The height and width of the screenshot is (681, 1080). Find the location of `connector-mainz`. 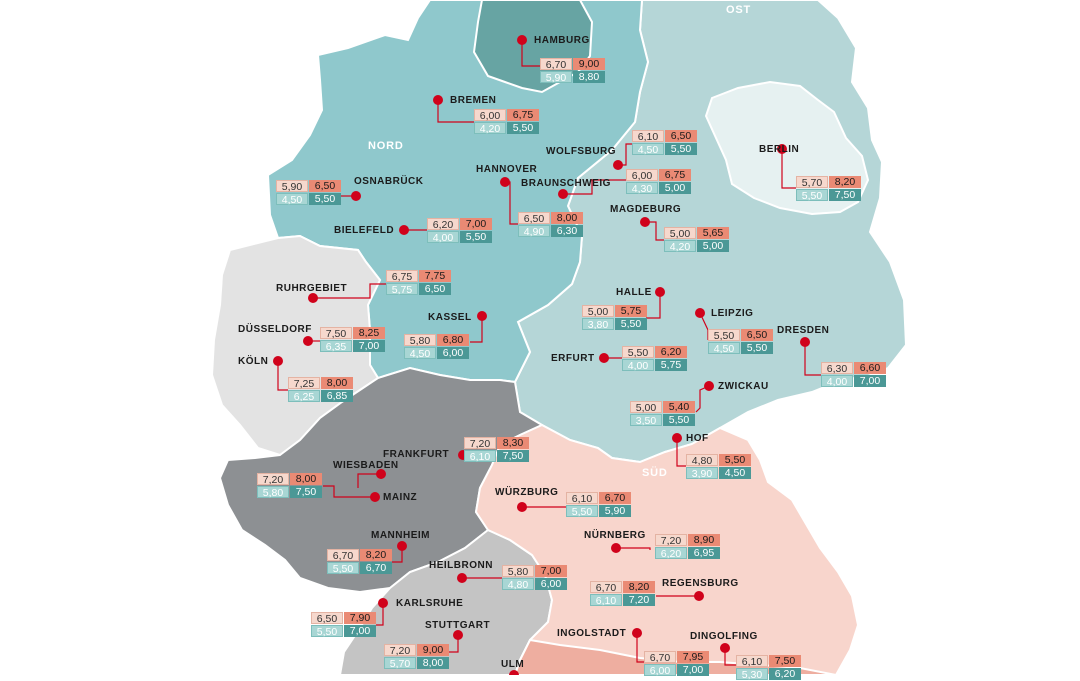

connector-mainz is located at coordinates (349, 491).